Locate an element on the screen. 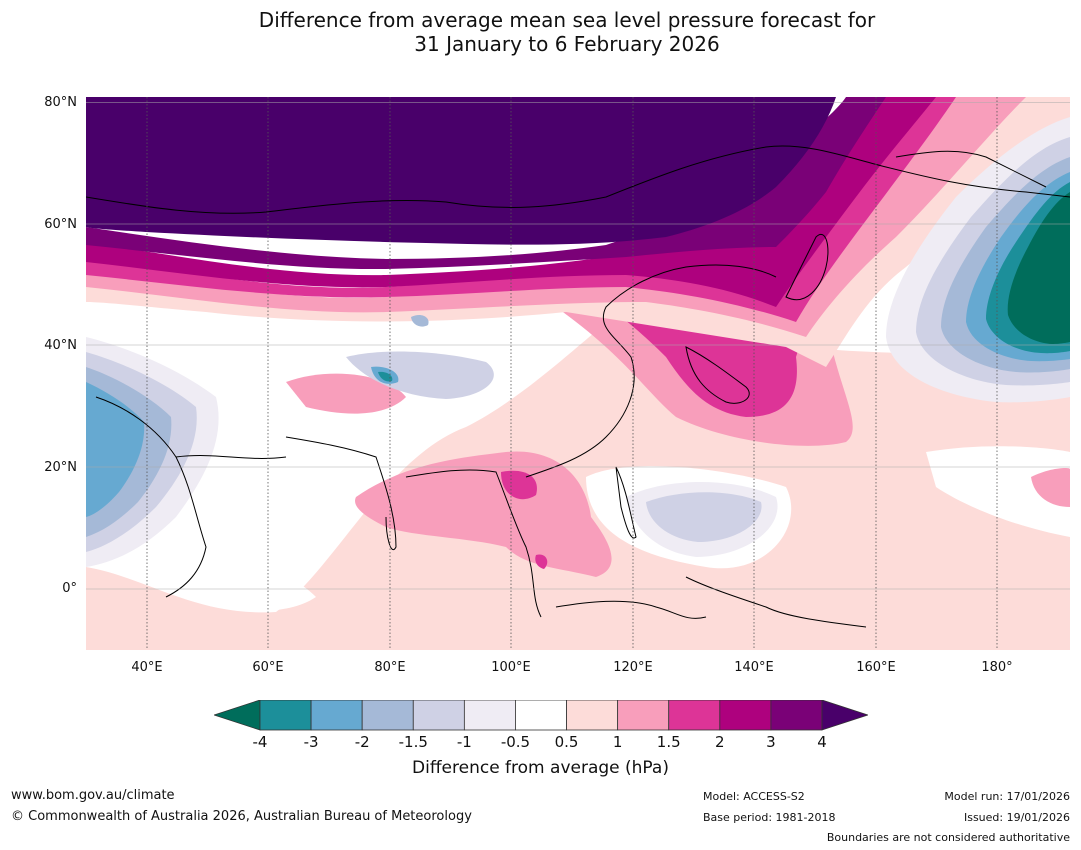 This screenshot has width=1081, height=850. lon-label-40e: 40°E is located at coordinates (147, 667).